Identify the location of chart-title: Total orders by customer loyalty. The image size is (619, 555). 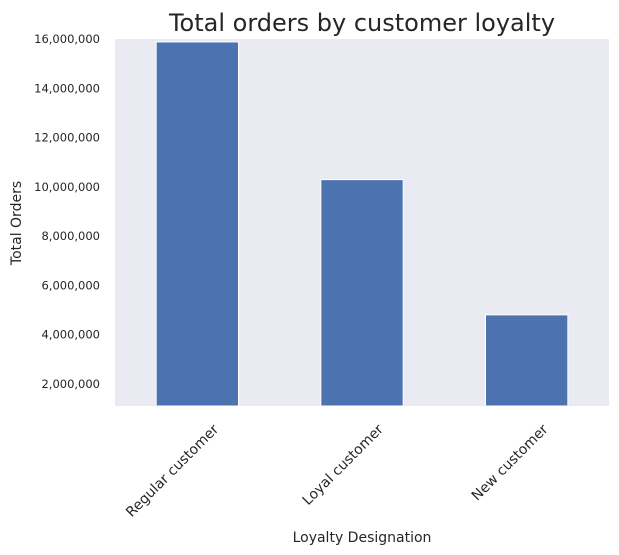
(361, 23).